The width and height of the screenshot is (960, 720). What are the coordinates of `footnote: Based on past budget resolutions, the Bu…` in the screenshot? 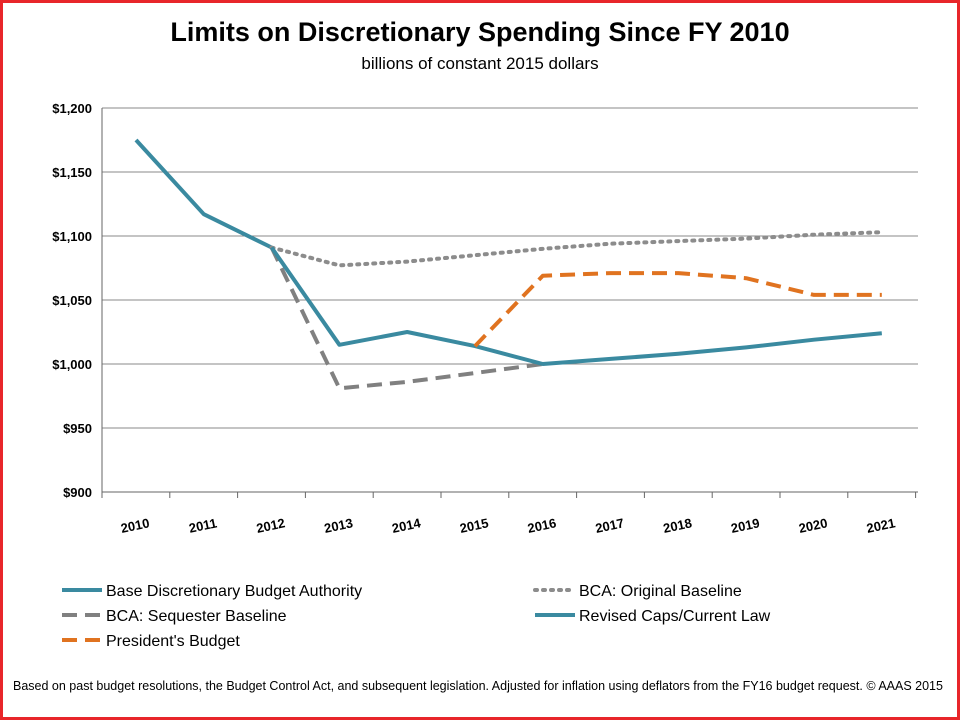 It's located at (478, 686).